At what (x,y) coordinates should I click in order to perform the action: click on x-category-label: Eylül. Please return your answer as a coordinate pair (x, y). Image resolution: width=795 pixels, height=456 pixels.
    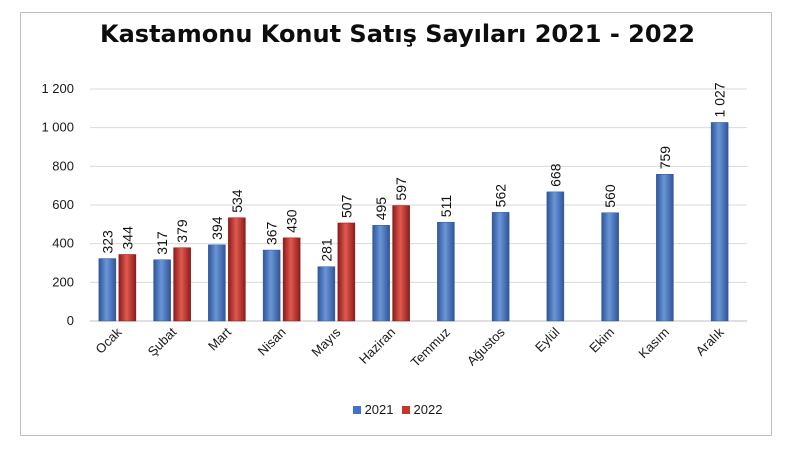
    Looking at the image, I should click on (547, 339).